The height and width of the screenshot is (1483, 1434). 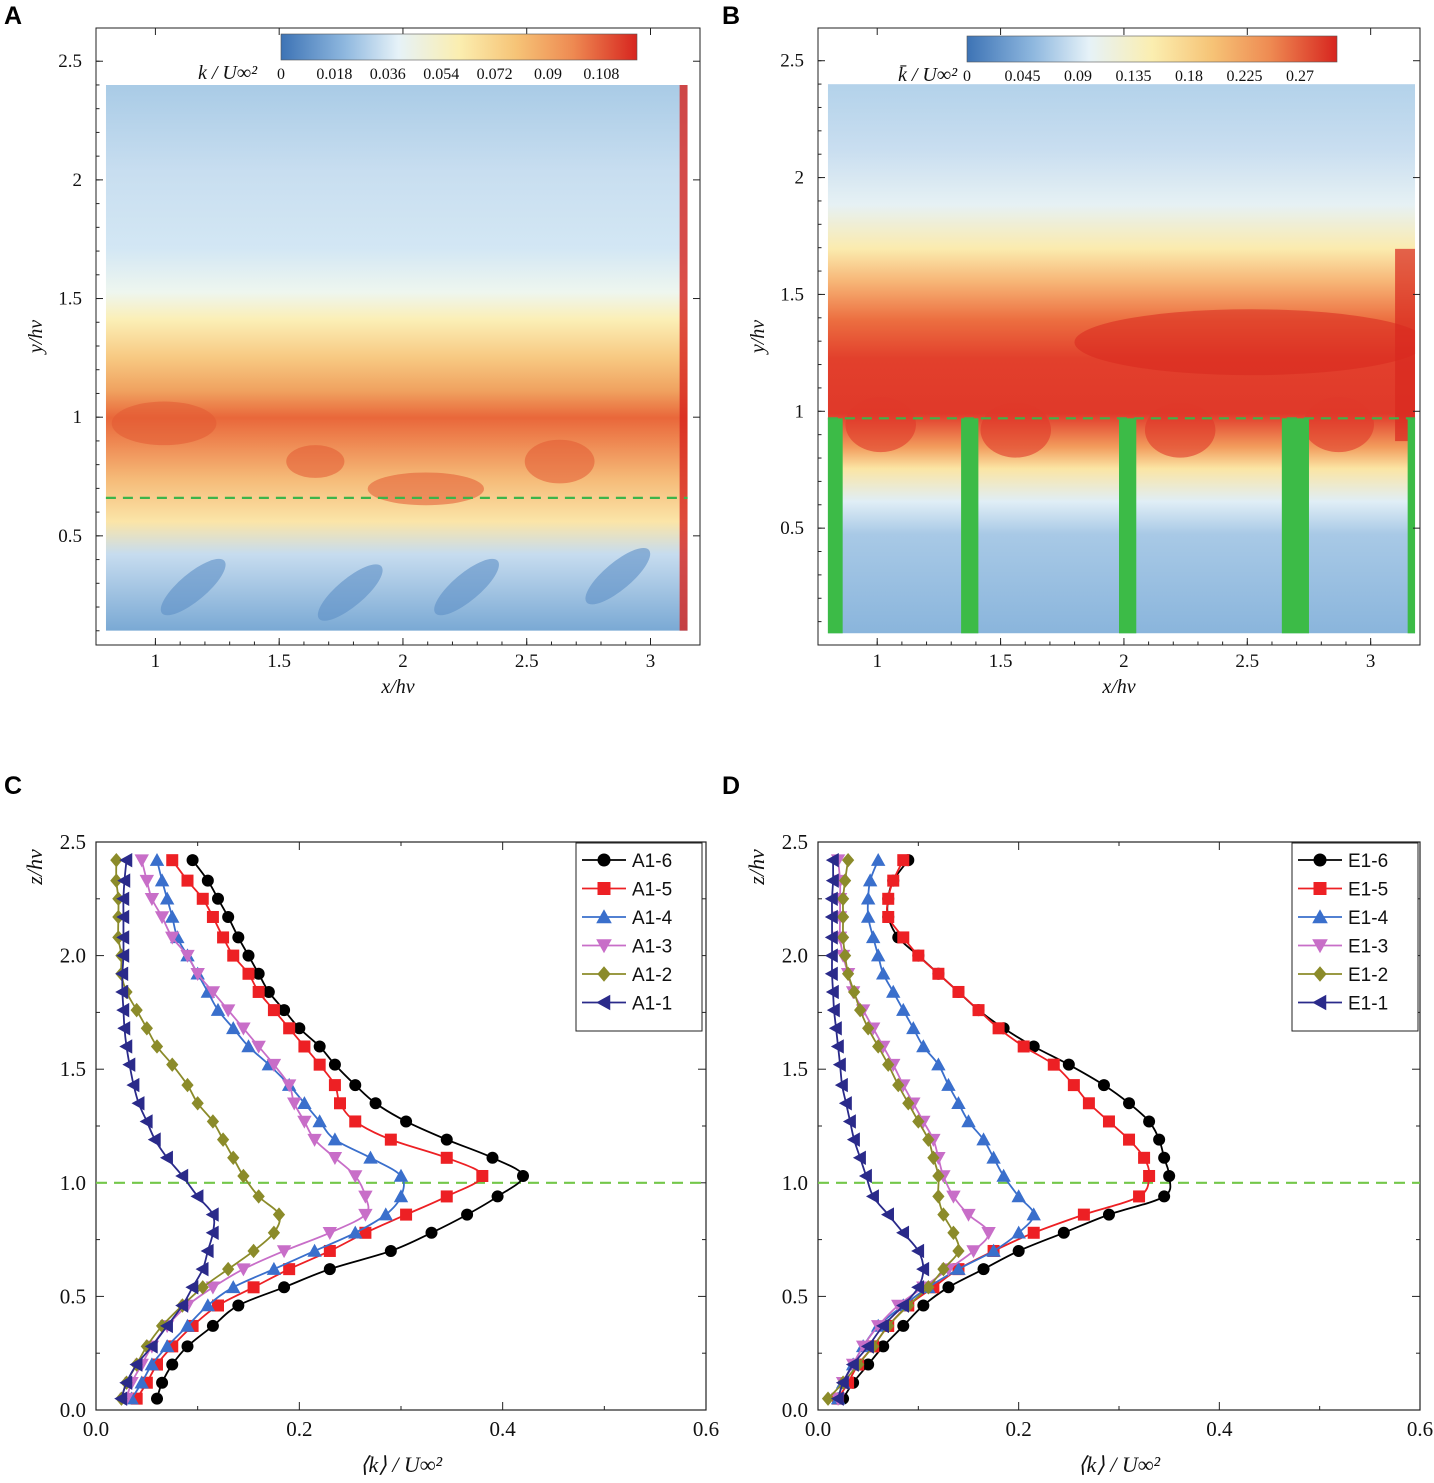 What do you see at coordinates (928, 75) in the screenshot?
I see `colorbar-title: k̄ / U∞²` at bounding box center [928, 75].